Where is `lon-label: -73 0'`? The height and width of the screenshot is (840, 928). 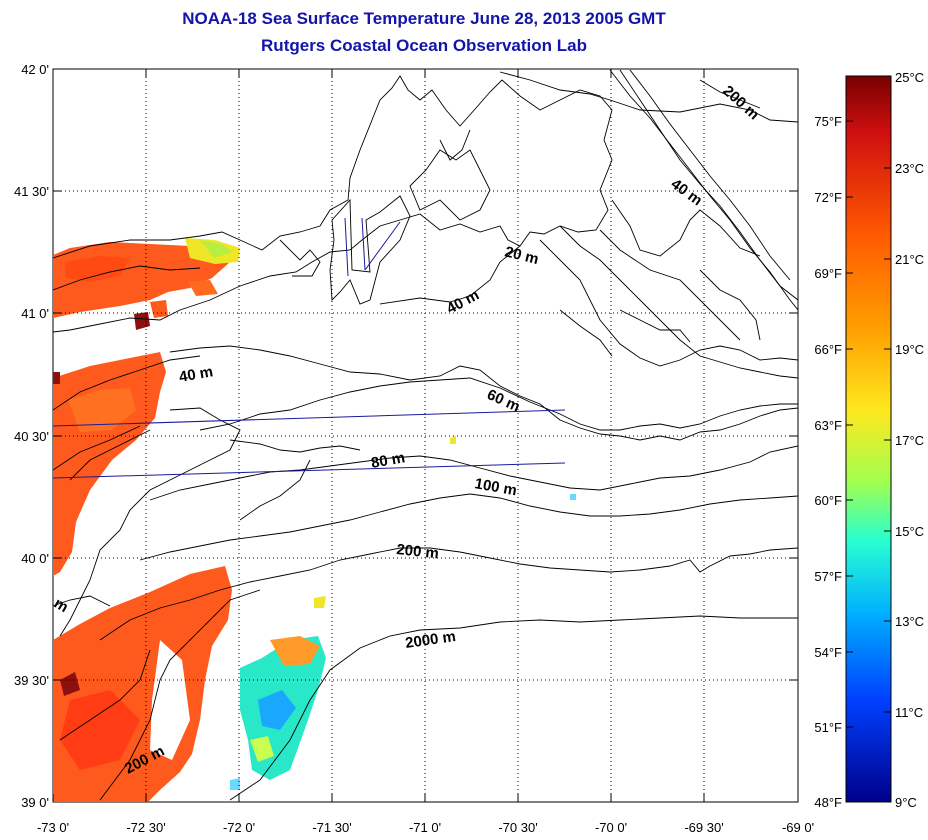 lon-label: -73 0' is located at coordinates (53, 827).